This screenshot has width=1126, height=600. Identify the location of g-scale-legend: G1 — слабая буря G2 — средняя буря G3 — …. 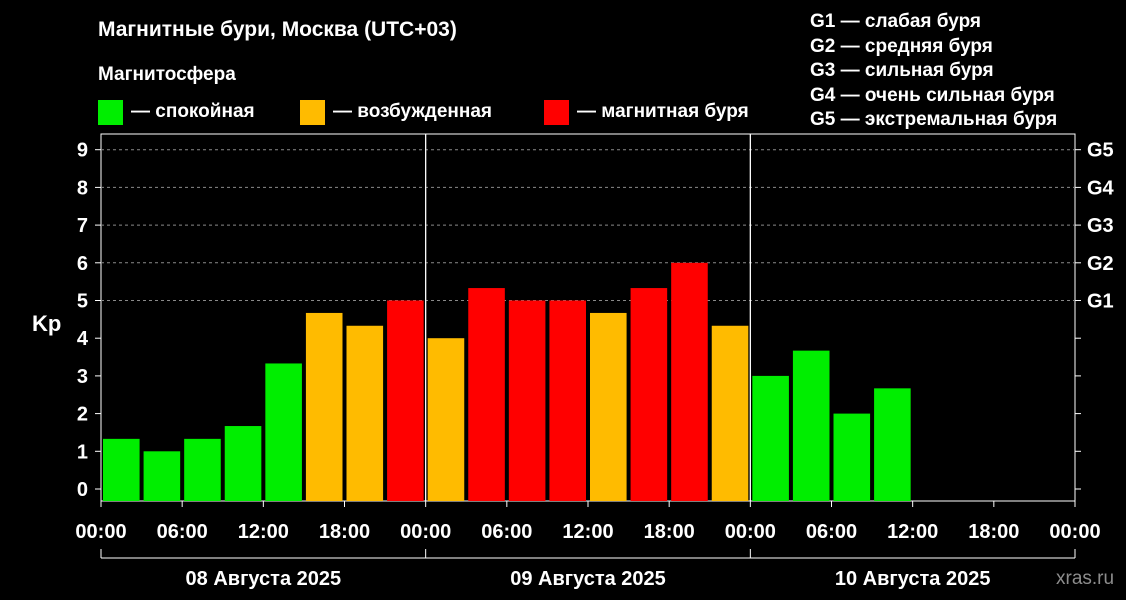
(933, 71).